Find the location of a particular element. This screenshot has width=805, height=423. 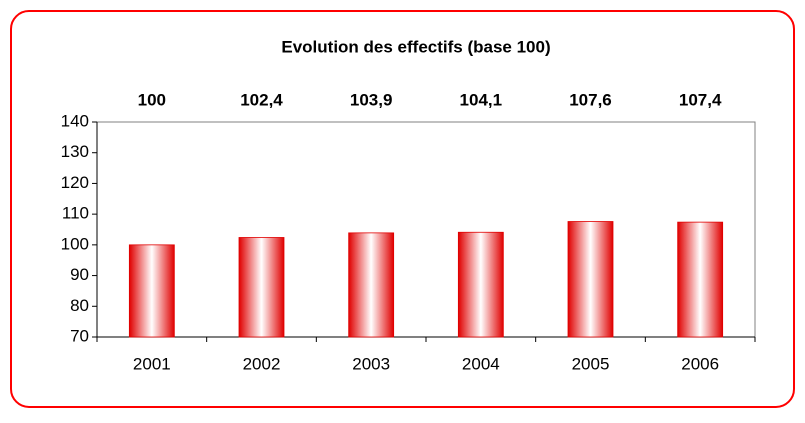

chart-title: Evolution des effectifs (base 100) is located at coordinates (415, 46).